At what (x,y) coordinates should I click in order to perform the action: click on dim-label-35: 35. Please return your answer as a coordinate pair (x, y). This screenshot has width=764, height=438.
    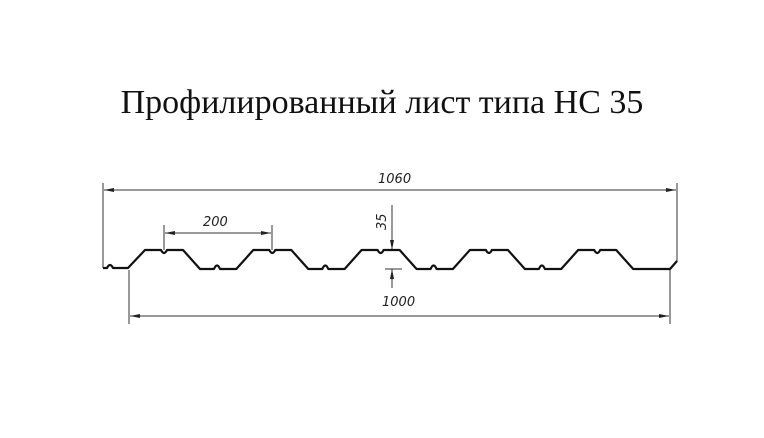
    Looking at the image, I should click on (382, 221).